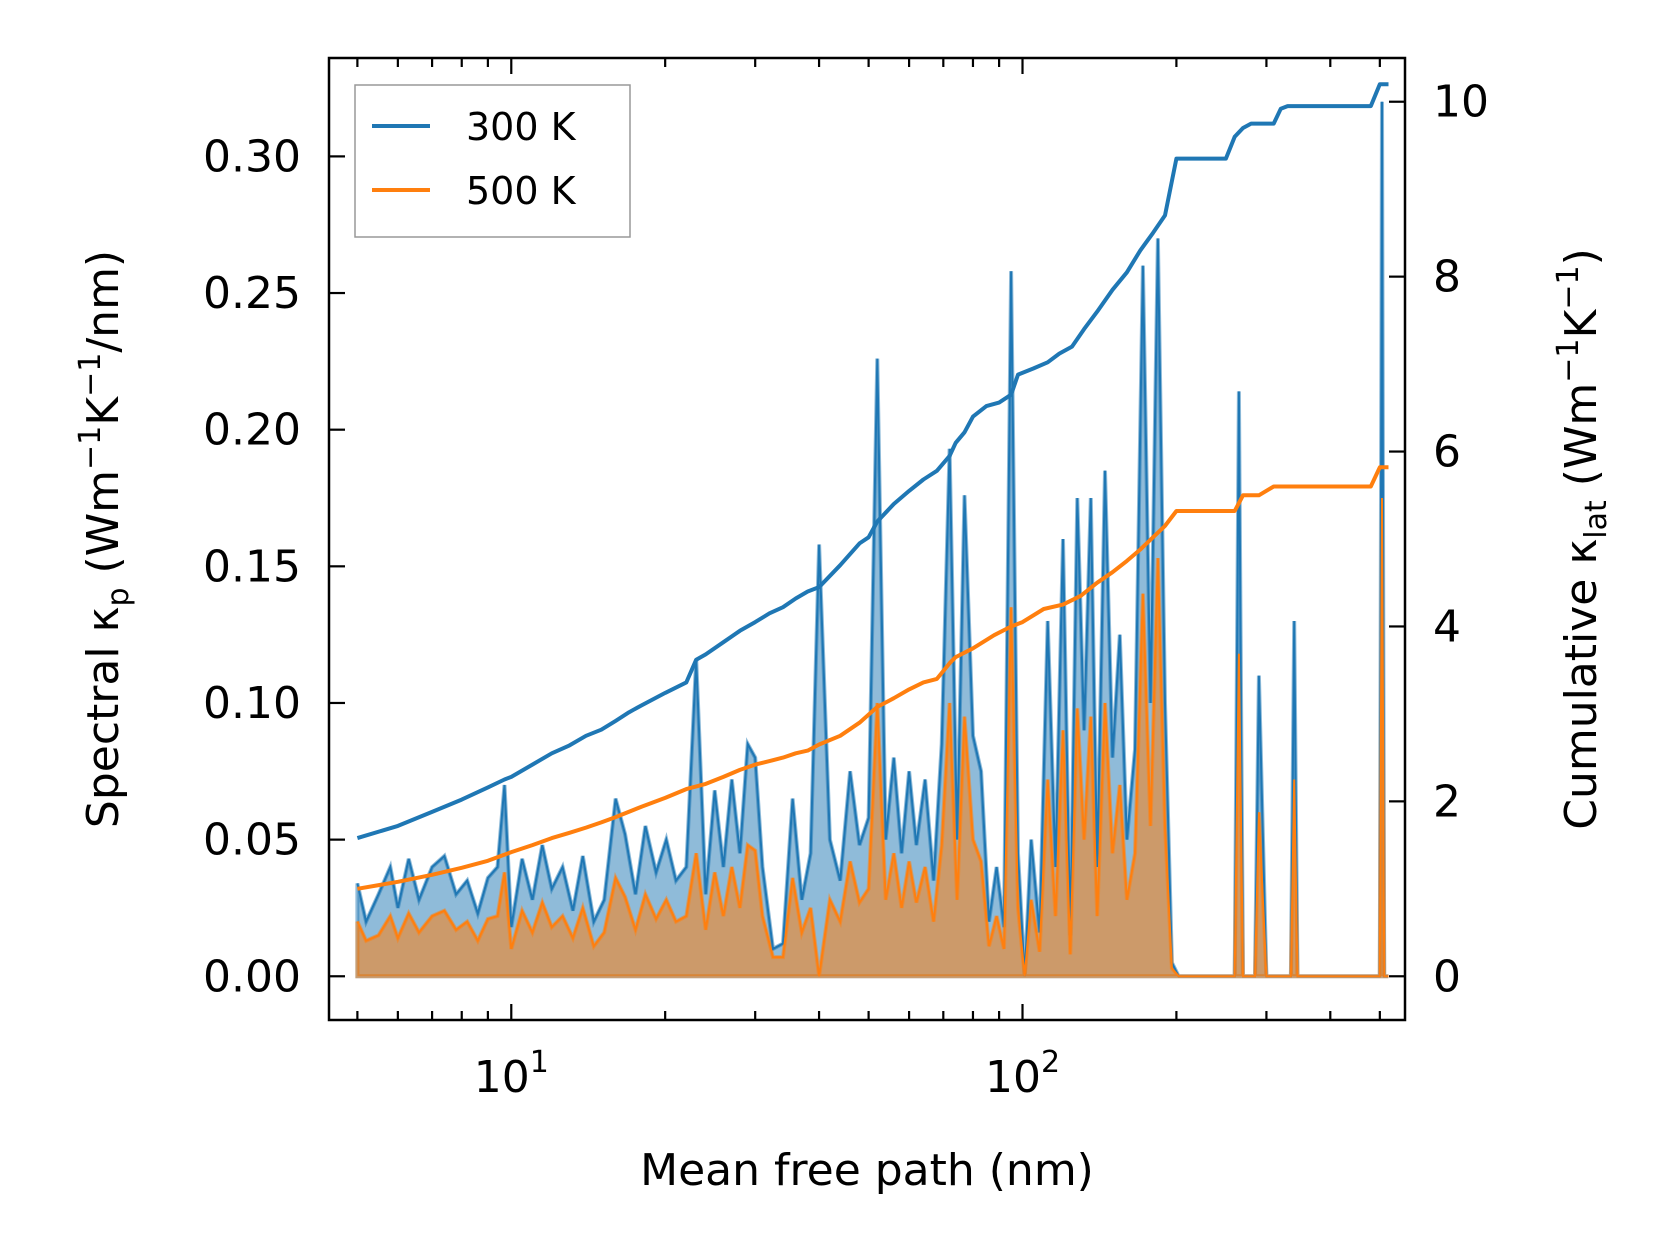 This screenshot has height=1254, width=1660. Describe the element at coordinates (118, 596) in the screenshot. I see `y-left-label-sub: p` at that location.